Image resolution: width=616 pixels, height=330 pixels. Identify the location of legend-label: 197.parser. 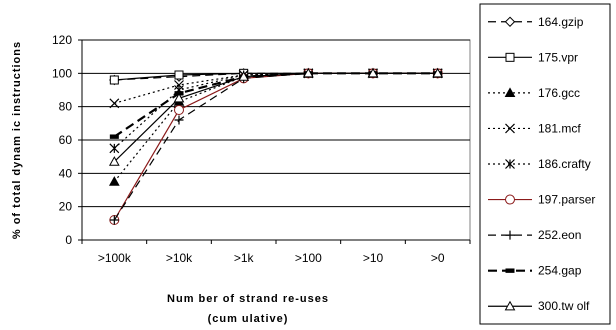
(566, 200).